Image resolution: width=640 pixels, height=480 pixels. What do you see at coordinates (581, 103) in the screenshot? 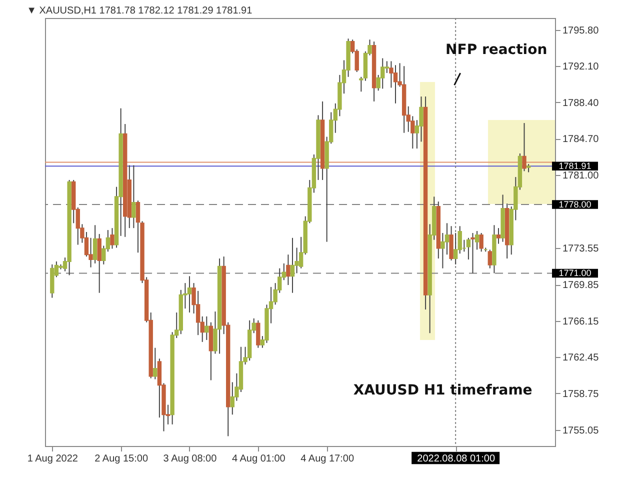
I see `y-tick-label: 1788.40` at bounding box center [581, 103].